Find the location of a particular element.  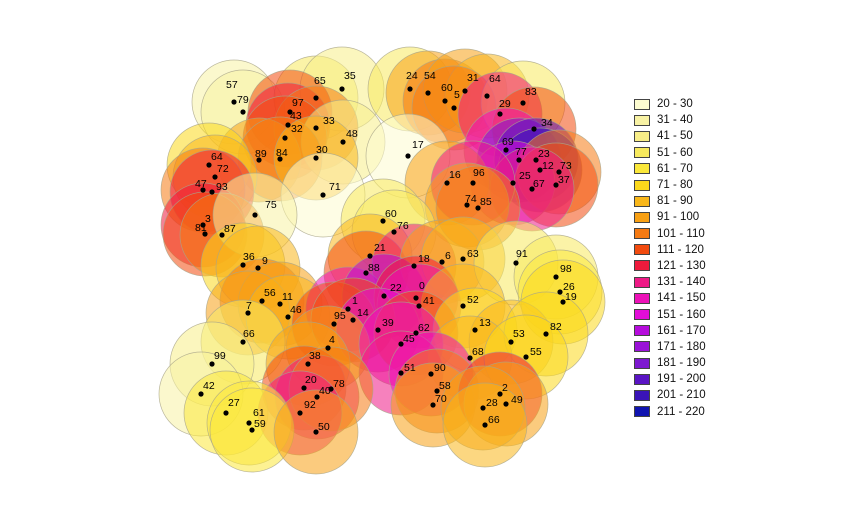

station-label: 72 is located at coordinates (223, 169).